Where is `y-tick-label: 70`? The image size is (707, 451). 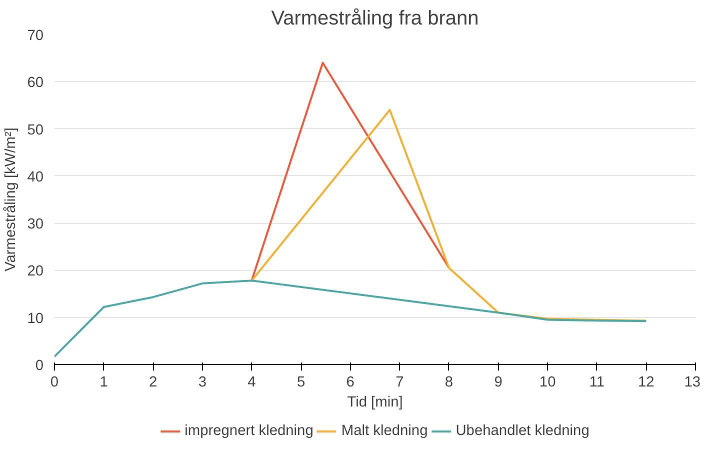
y-tick-label: 70 is located at coordinates (35, 36).